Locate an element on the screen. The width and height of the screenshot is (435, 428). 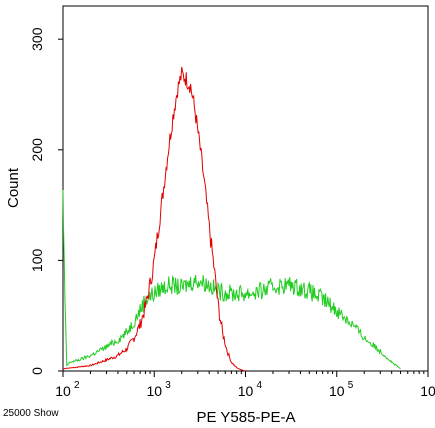
y-tick-label: 100 is located at coordinates (37, 261).